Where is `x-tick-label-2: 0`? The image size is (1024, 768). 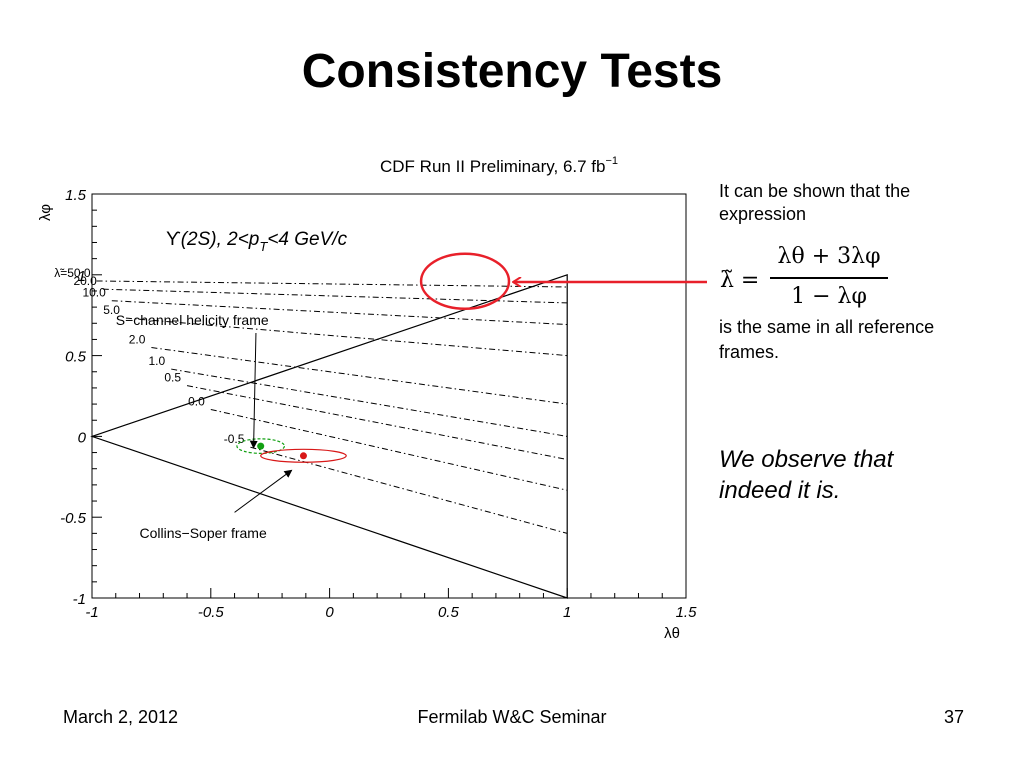
x-tick-label-2: 0 is located at coordinates (329, 612).